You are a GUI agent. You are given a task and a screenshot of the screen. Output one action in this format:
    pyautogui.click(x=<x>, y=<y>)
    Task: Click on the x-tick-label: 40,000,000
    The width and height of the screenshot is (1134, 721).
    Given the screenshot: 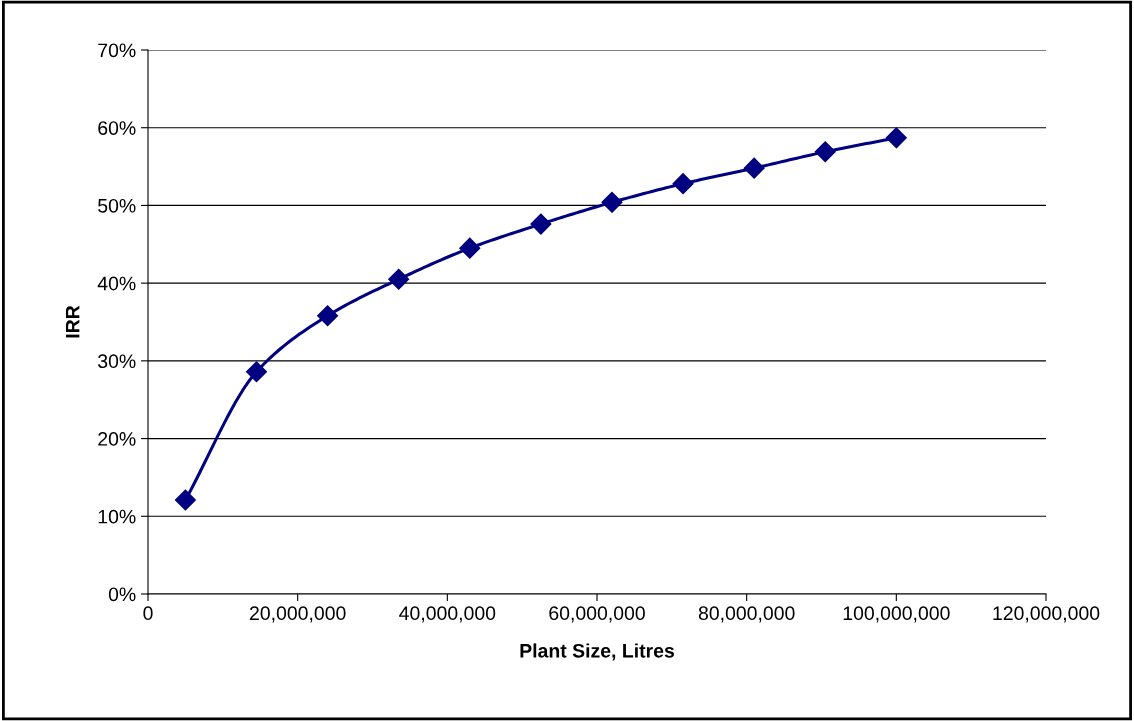 What is the action you would take?
    pyautogui.click(x=447, y=614)
    